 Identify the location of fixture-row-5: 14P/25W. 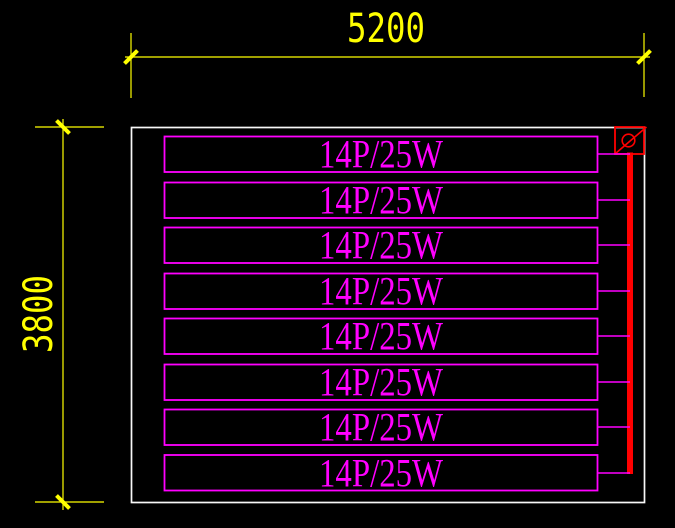
(396, 336).